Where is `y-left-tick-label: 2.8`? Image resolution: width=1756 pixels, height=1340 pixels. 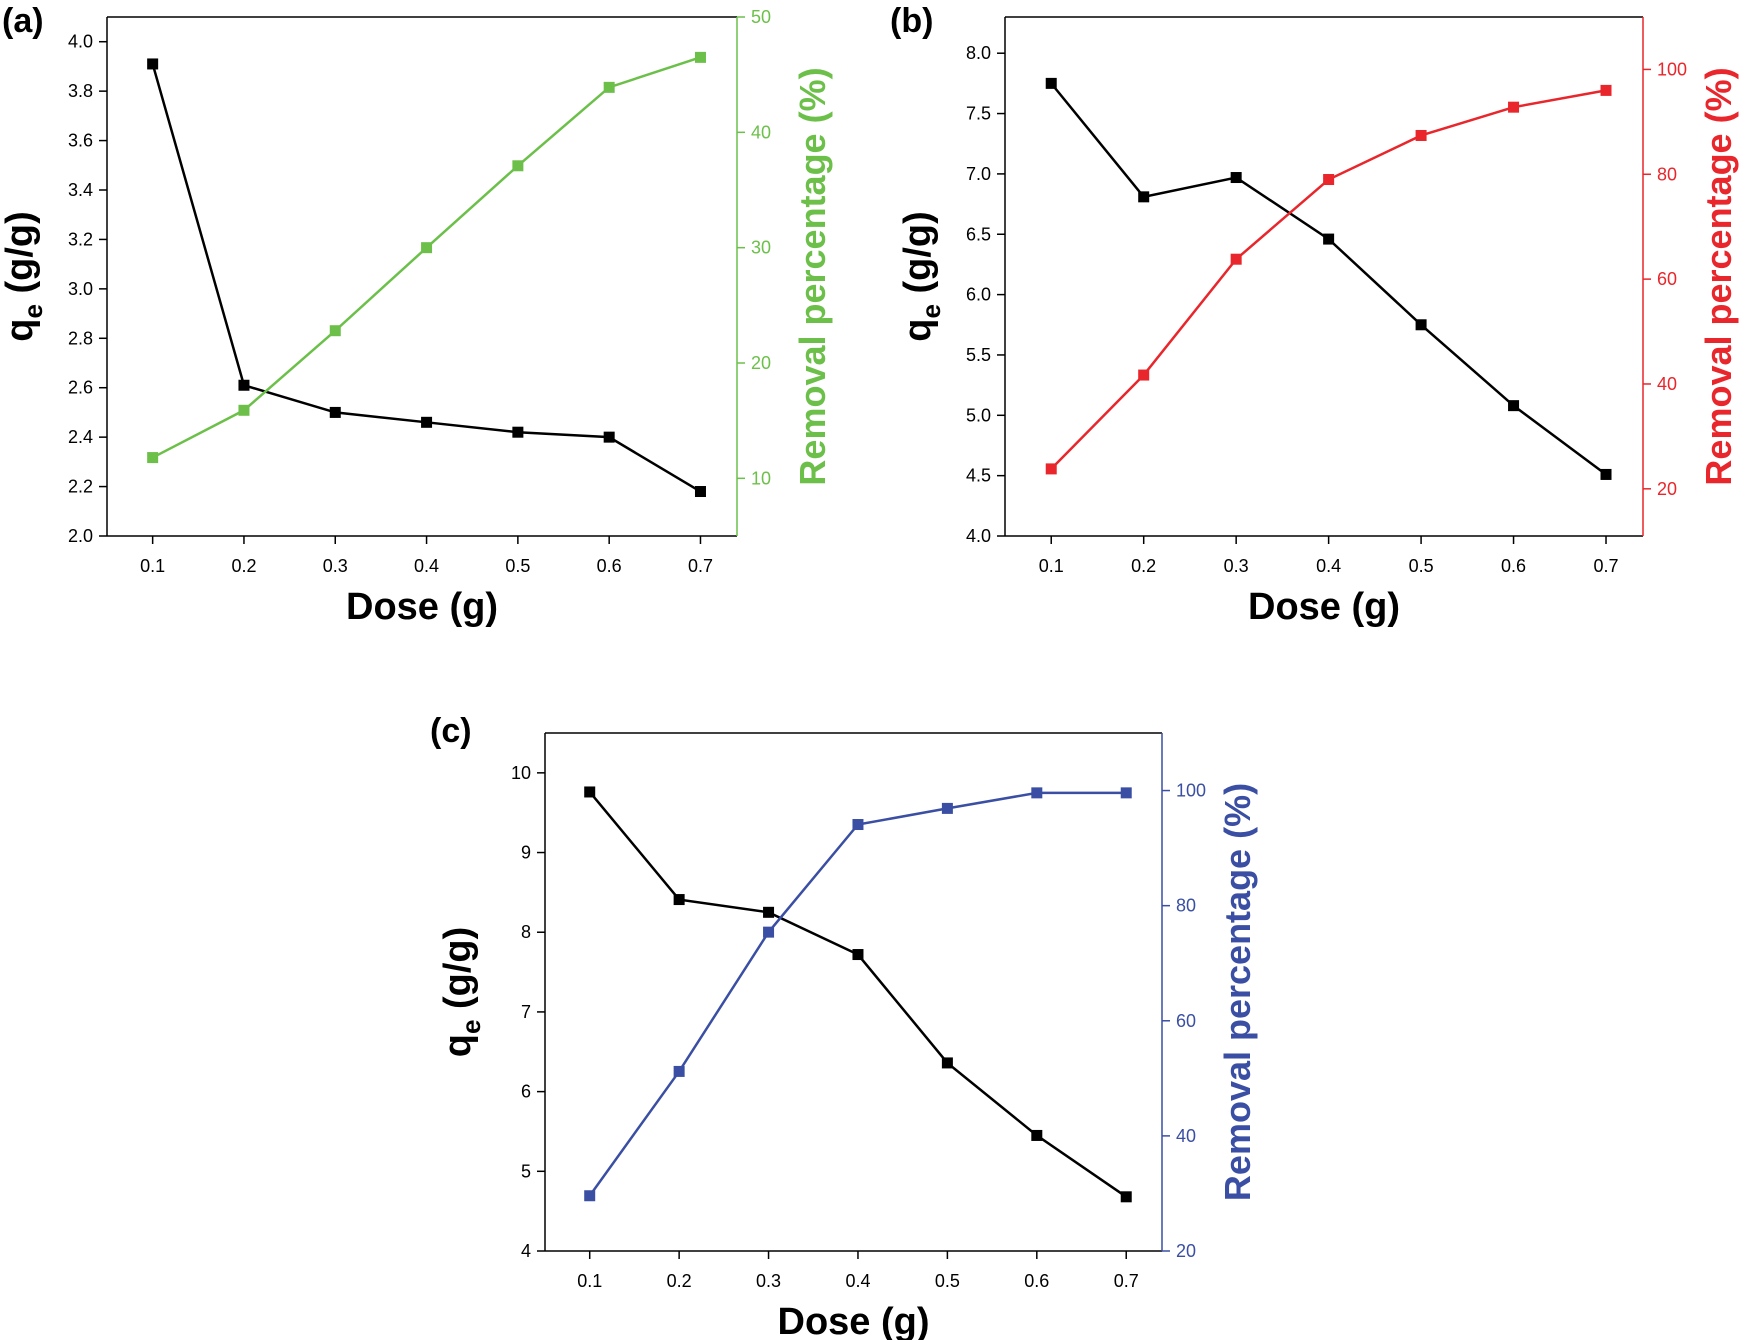
y-left-tick-label: 2.8 is located at coordinates (80, 338).